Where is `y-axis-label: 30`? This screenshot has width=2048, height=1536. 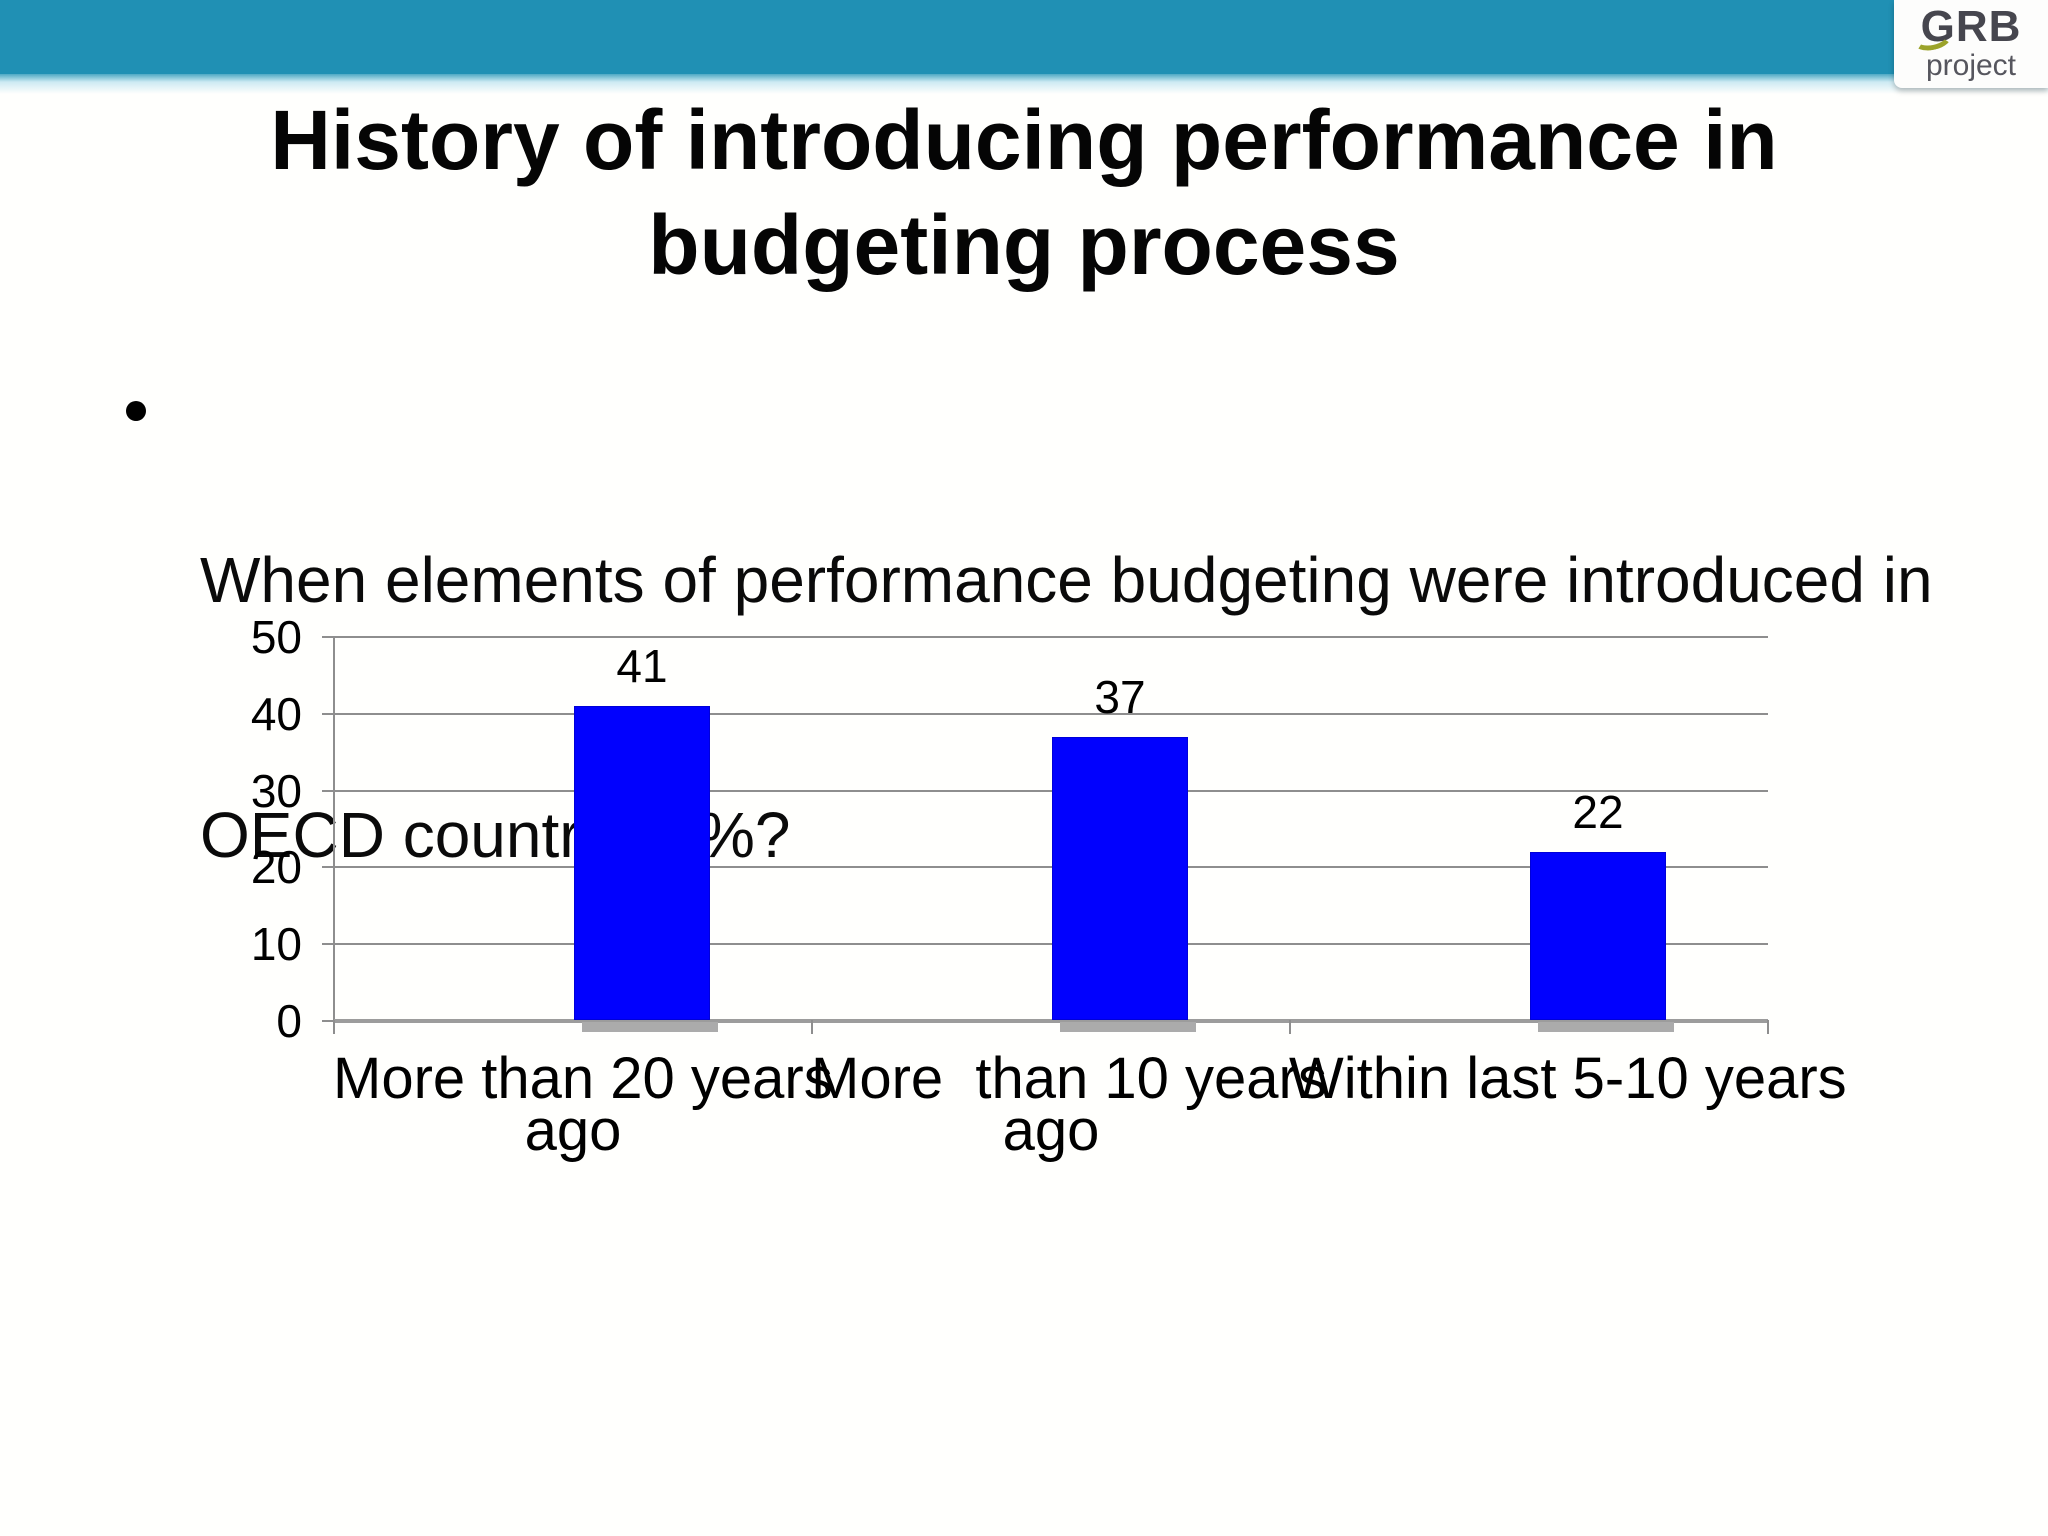
y-axis-label: 30 is located at coordinates (276, 790).